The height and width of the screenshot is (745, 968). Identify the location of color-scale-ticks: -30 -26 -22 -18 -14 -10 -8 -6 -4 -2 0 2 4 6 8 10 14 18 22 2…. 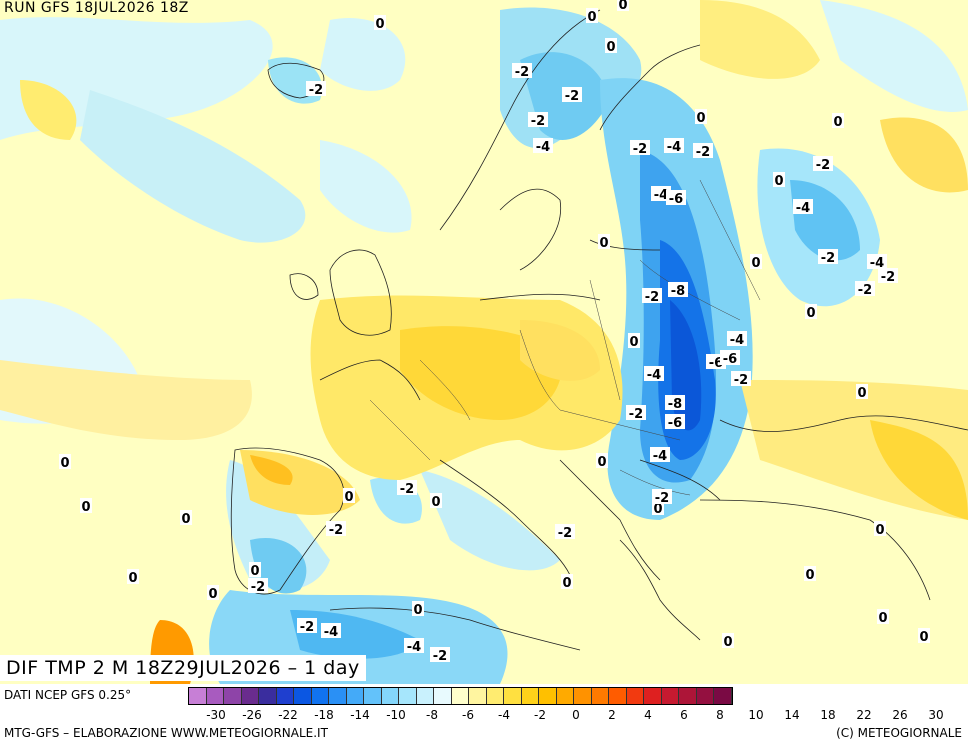
(578, 716).